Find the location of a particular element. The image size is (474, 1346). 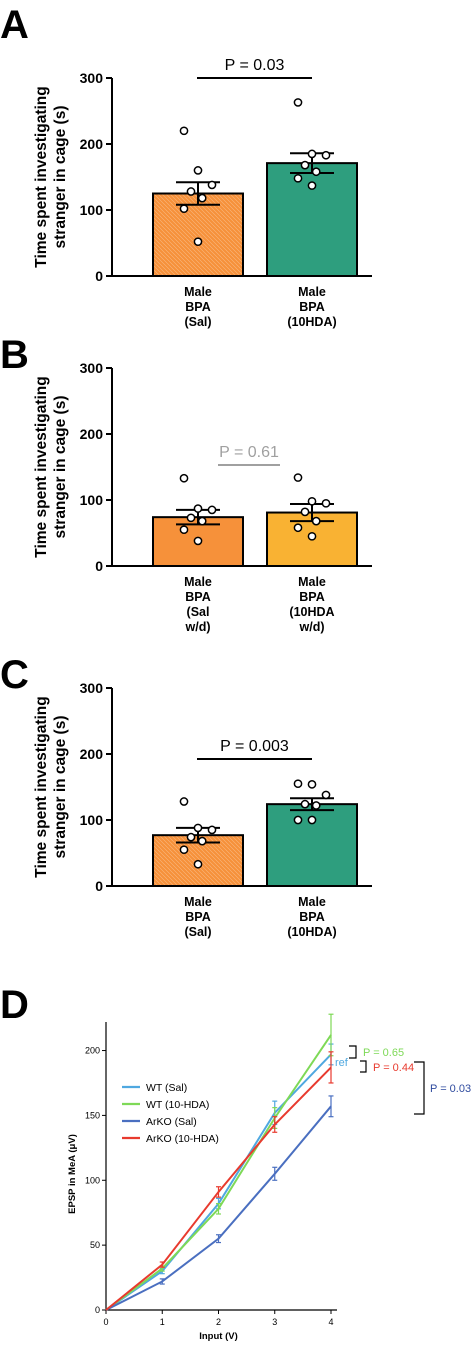

y-tick-label: 50 is located at coordinates (95, 1245).